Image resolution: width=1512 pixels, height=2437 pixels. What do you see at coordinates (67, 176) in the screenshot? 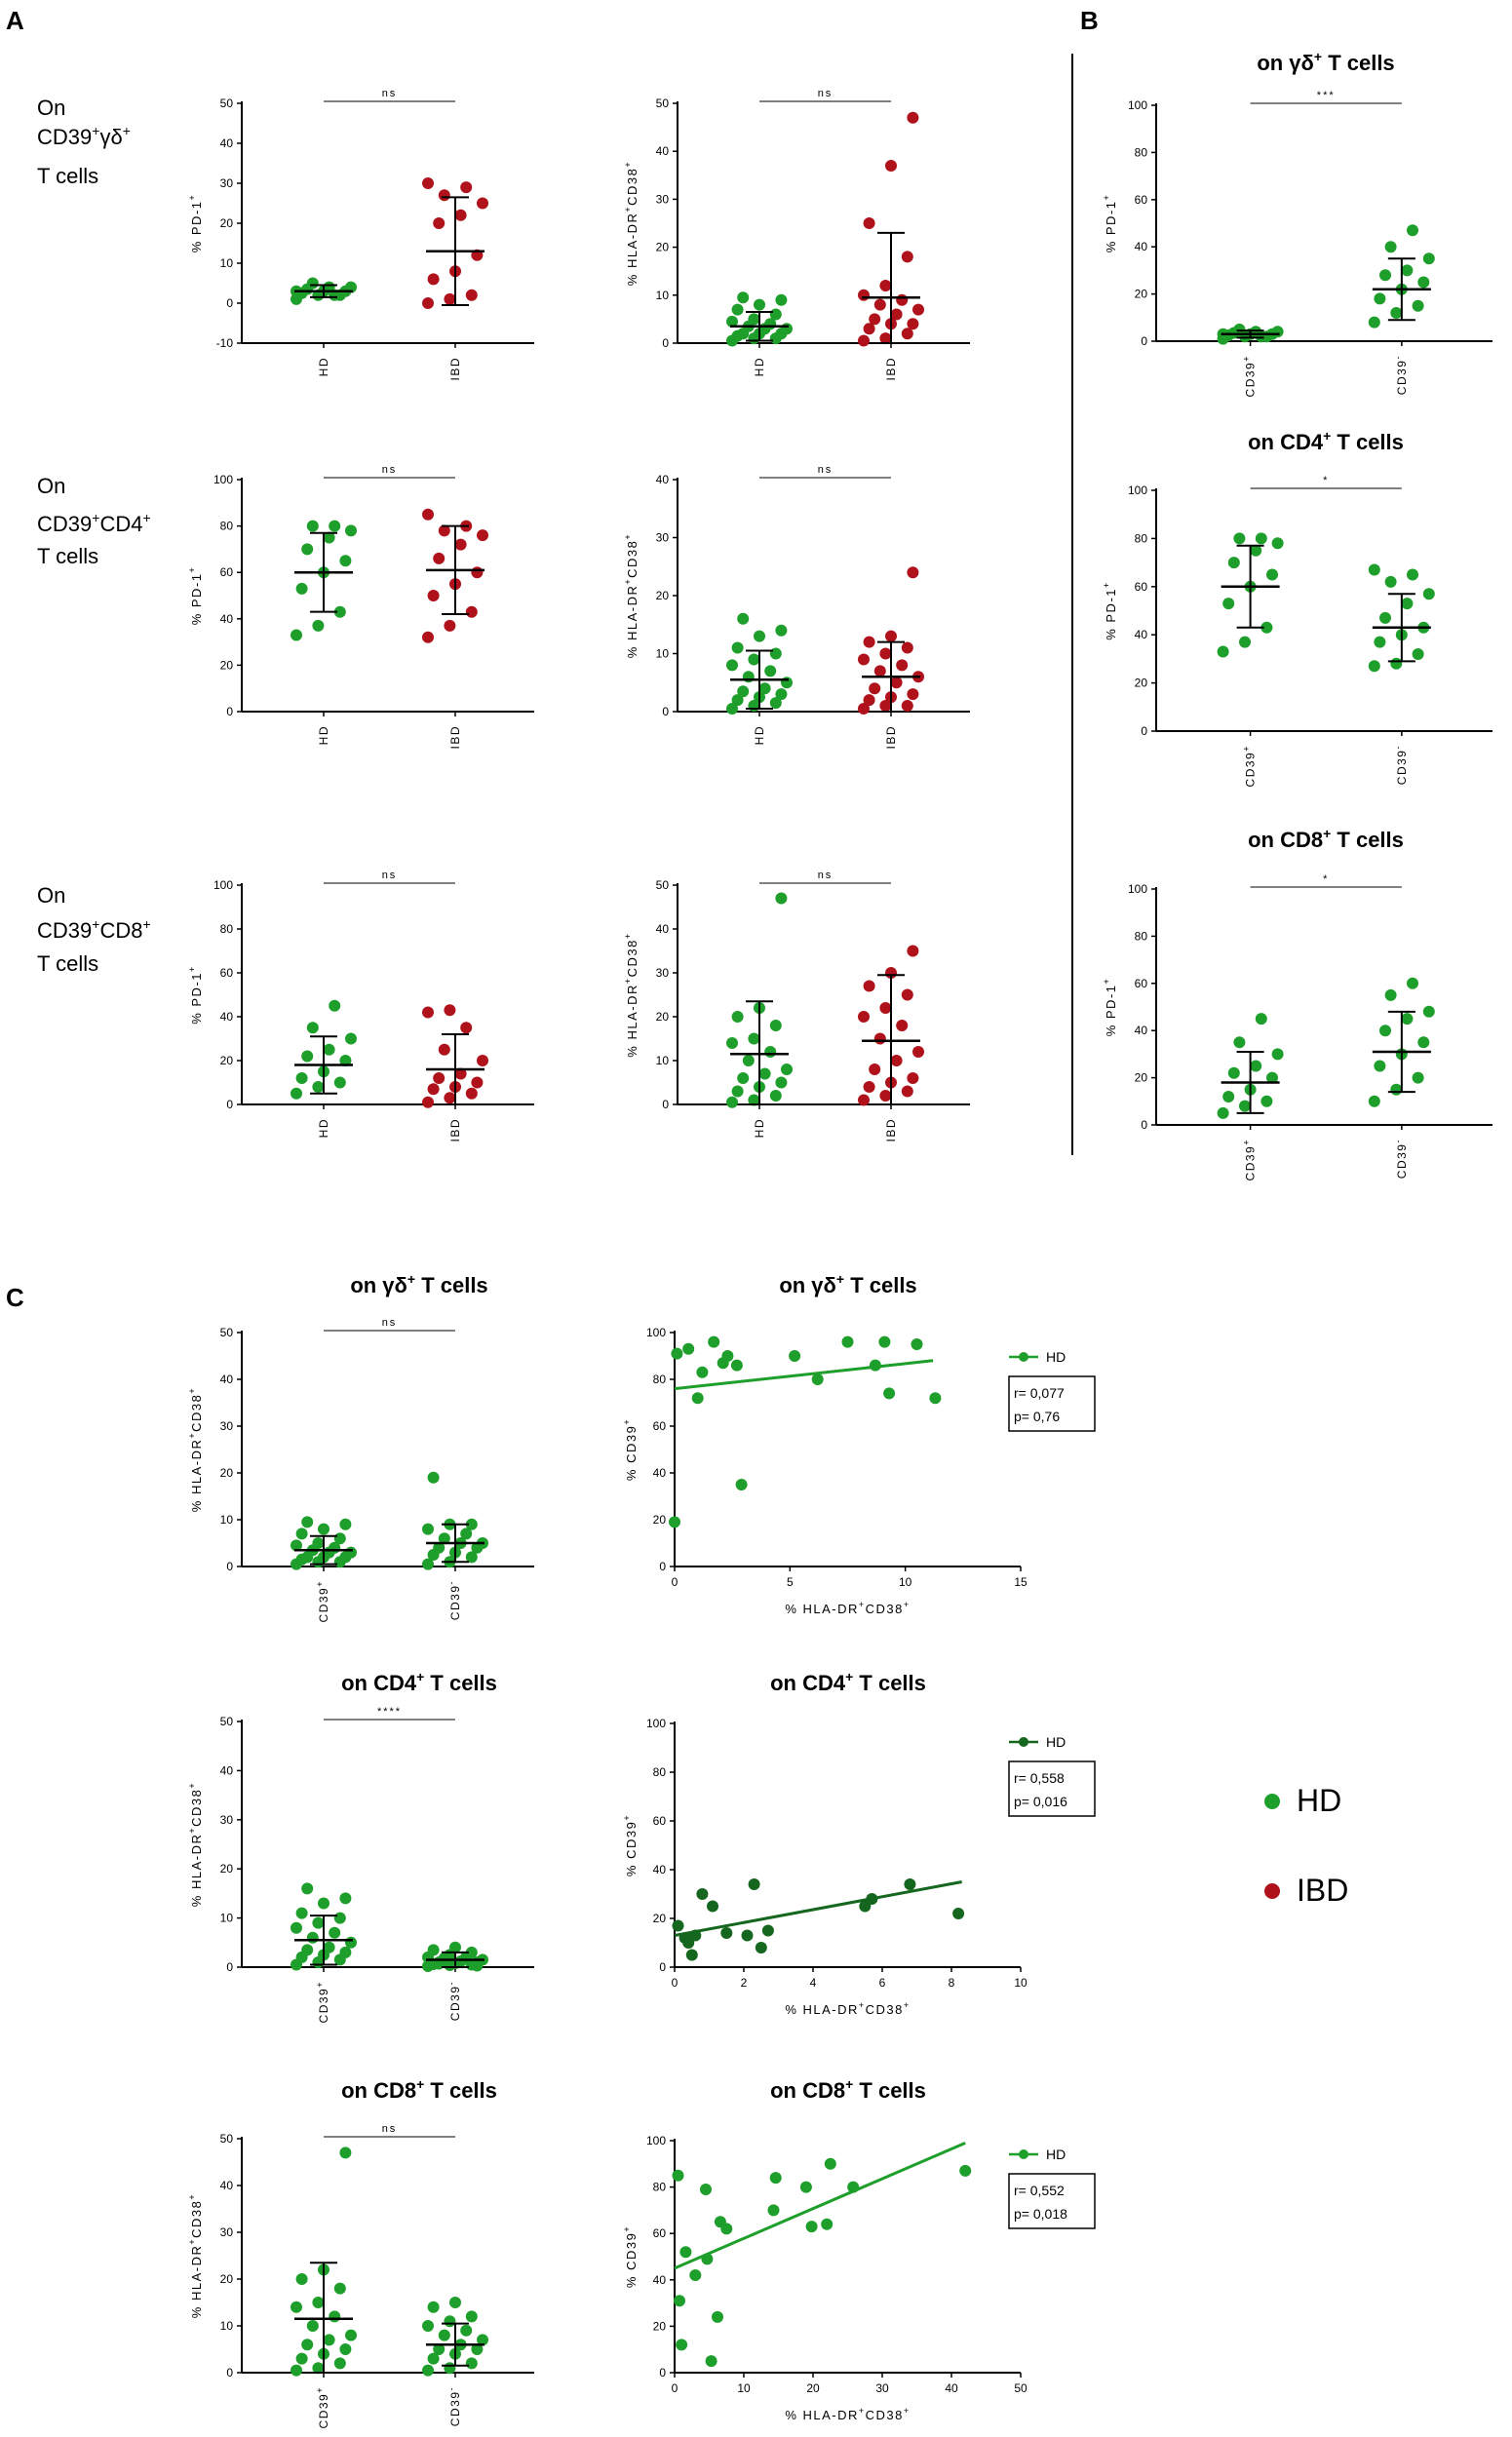
I see `svg-text: T cells` at bounding box center [67, 176].